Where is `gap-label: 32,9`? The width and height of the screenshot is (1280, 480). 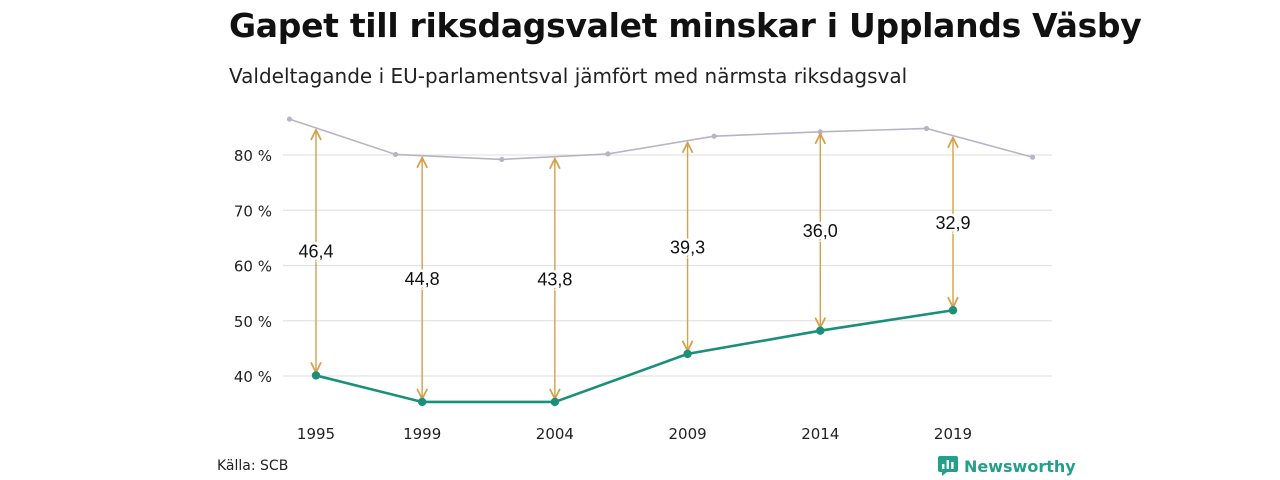
gap-label: 32,9 is located at coordinates (952, 223).